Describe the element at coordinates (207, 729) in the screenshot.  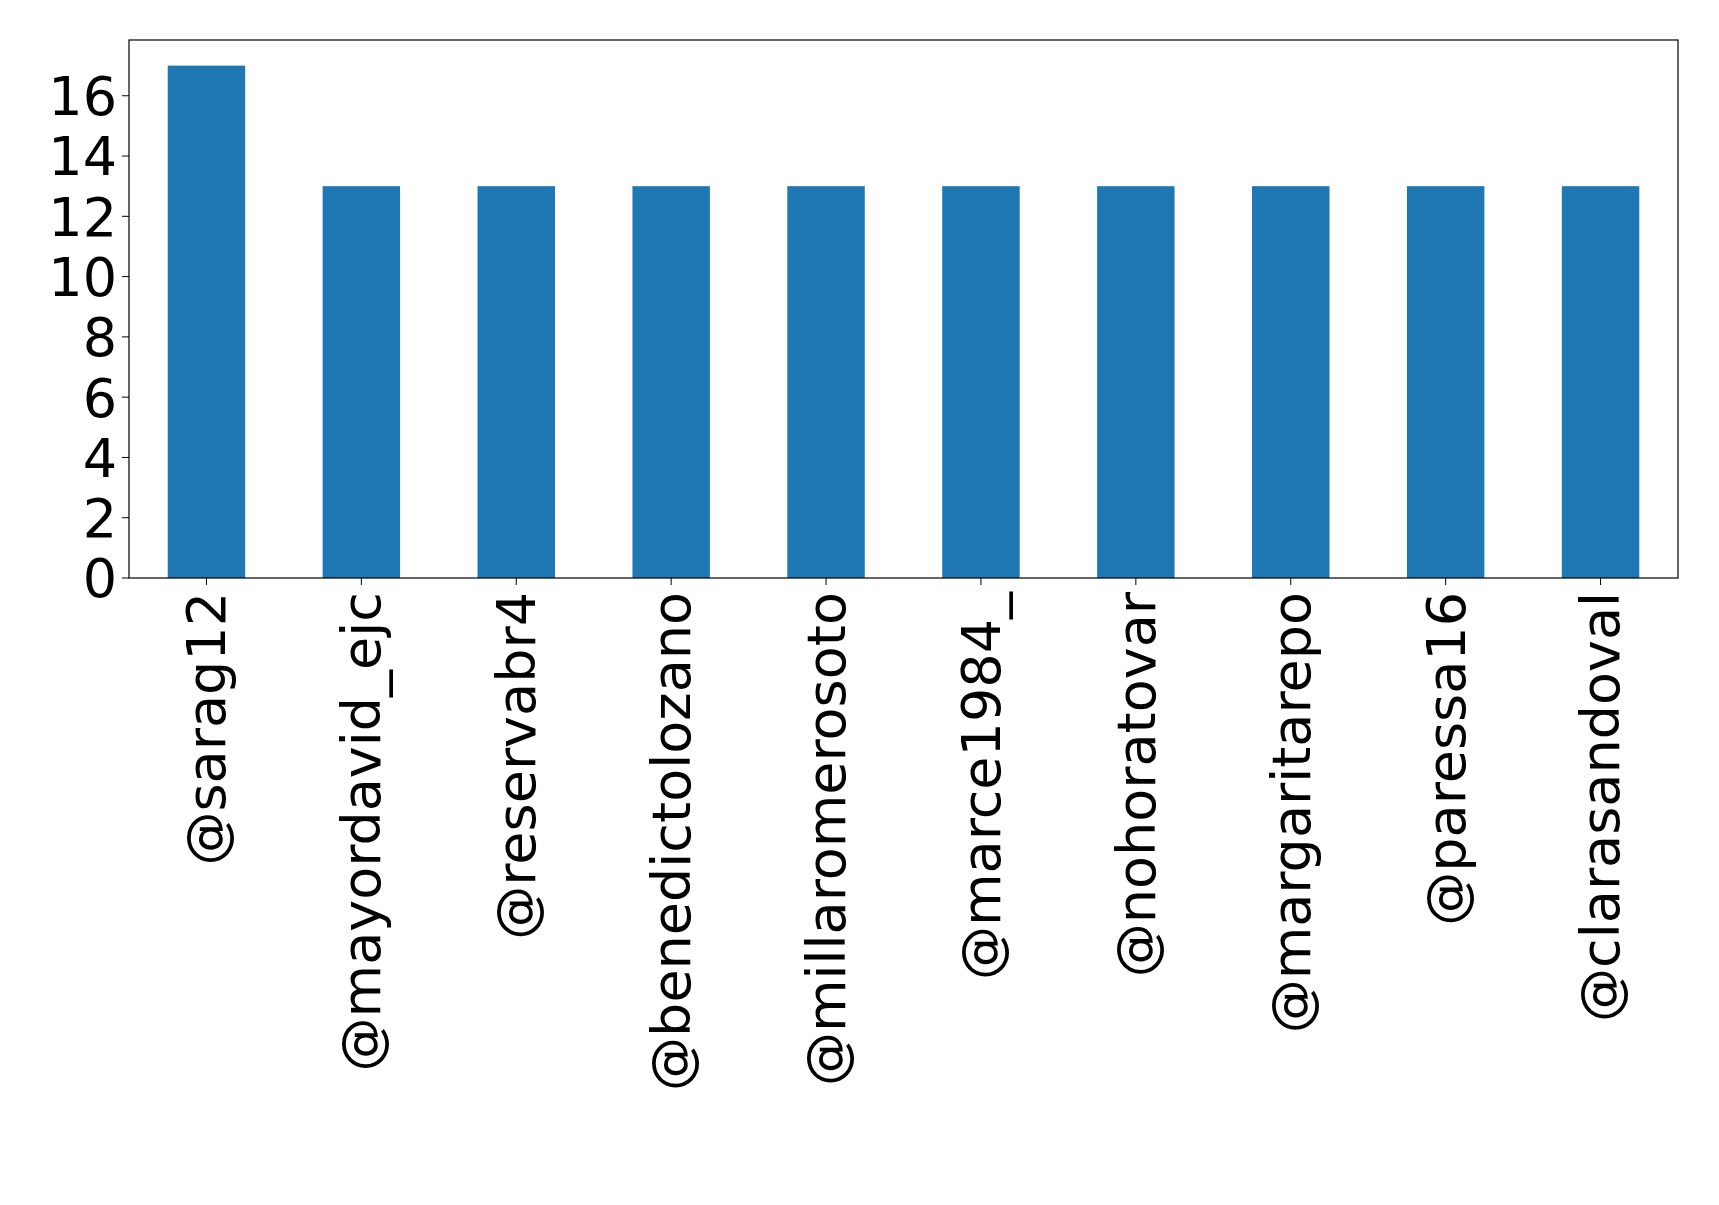
I see `x-tick-label: @sarag12` at that location.